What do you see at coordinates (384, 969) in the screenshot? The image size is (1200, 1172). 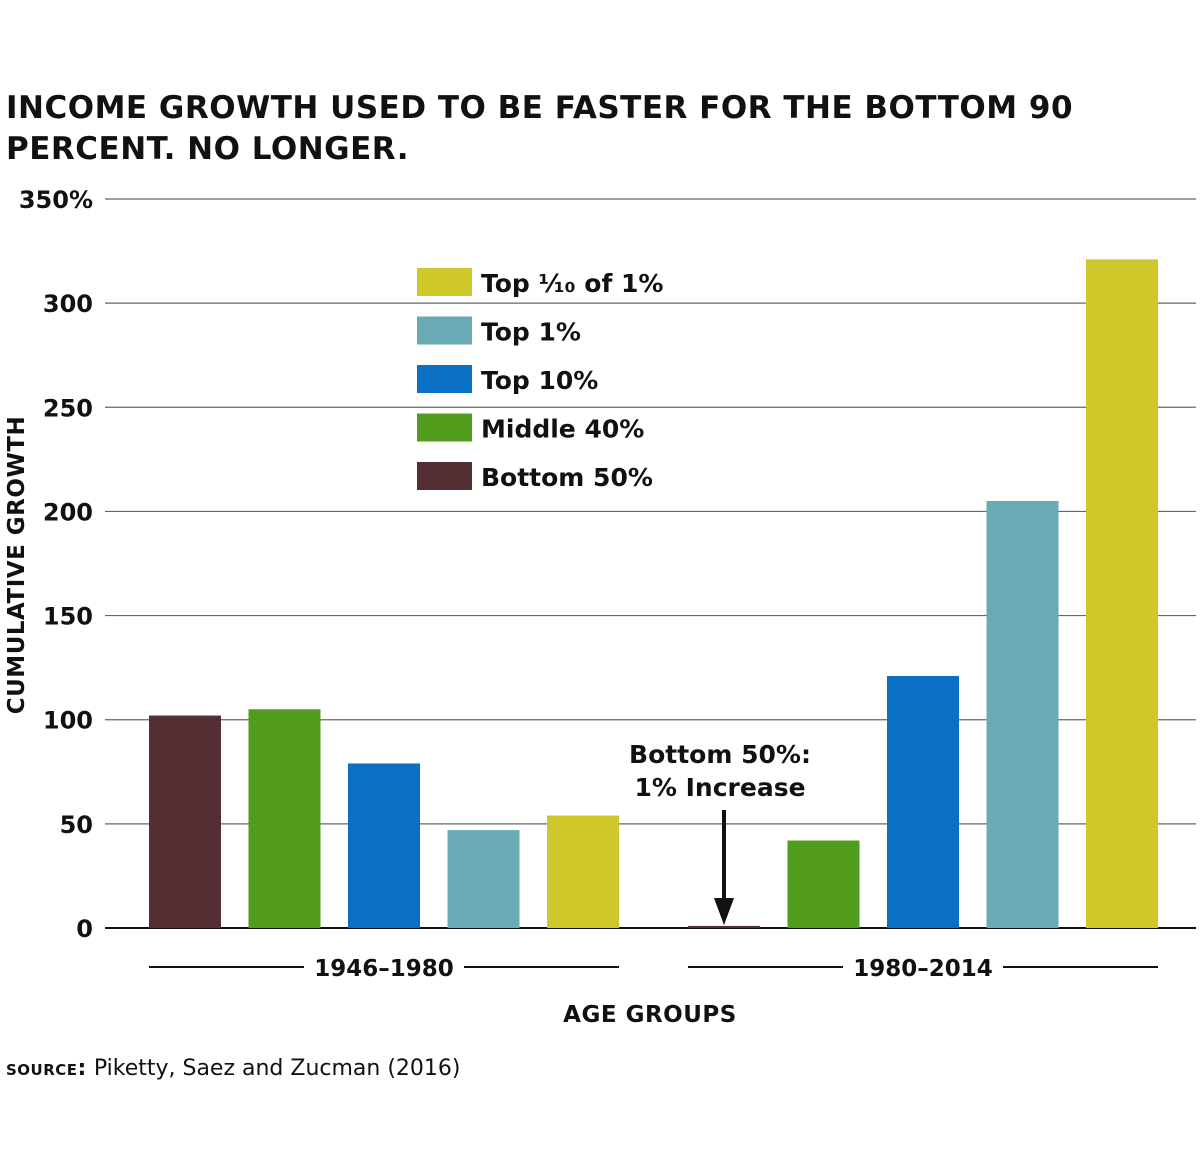 I see `x-group-label: 1946–1980` at bounding box center [384, 969].